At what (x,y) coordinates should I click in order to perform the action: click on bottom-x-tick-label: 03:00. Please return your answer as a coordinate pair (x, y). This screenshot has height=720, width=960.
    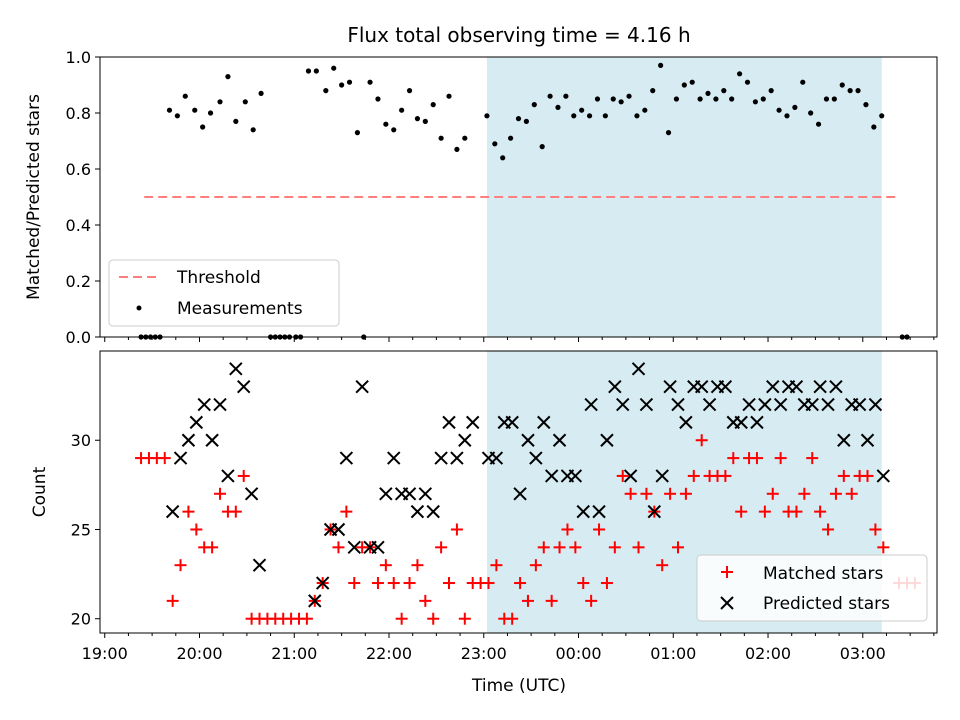
    Looking at the image, I should click on (863, 653).